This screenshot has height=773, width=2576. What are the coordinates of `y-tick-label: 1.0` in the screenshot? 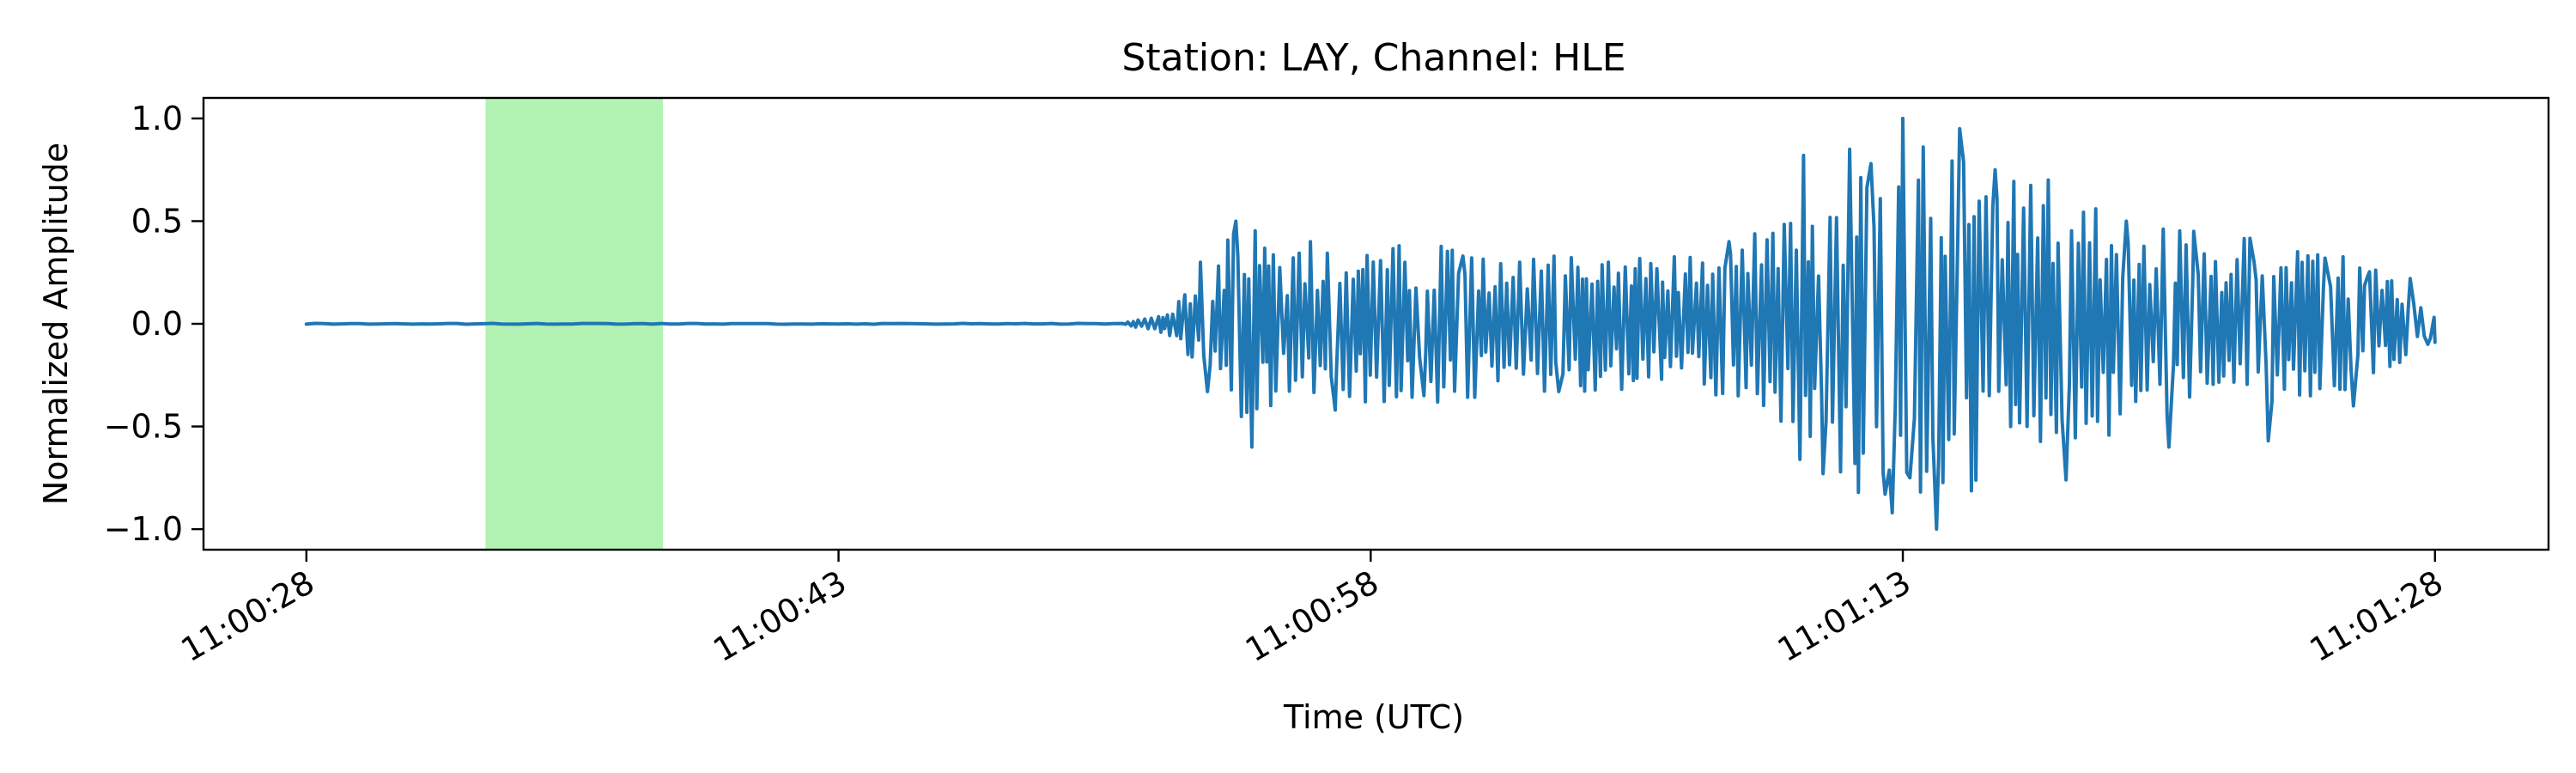 It's located at (157, 119).